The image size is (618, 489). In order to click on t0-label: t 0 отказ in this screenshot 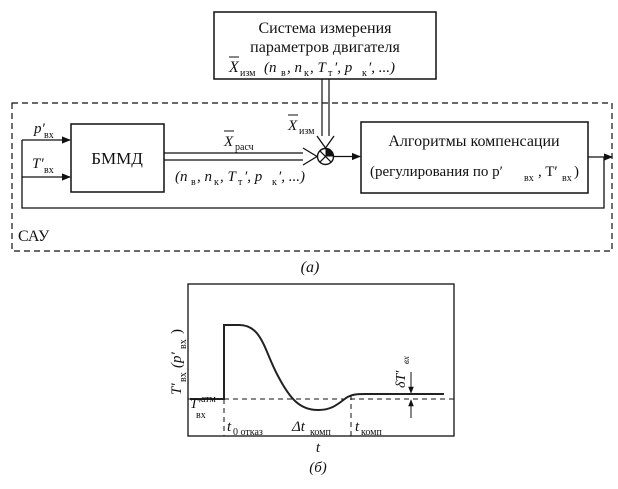, I will do `click(245, 428)`.